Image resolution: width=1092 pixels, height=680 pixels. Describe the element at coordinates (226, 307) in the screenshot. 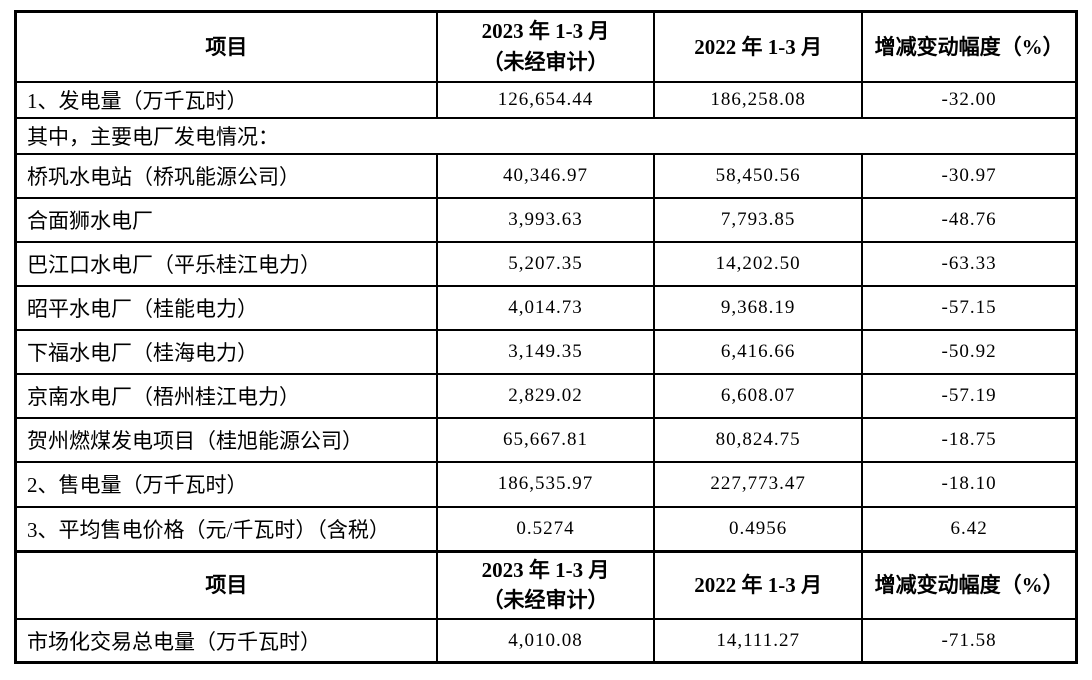

I see `row-label: 昭平水电厂（桂能电力）` at that location.